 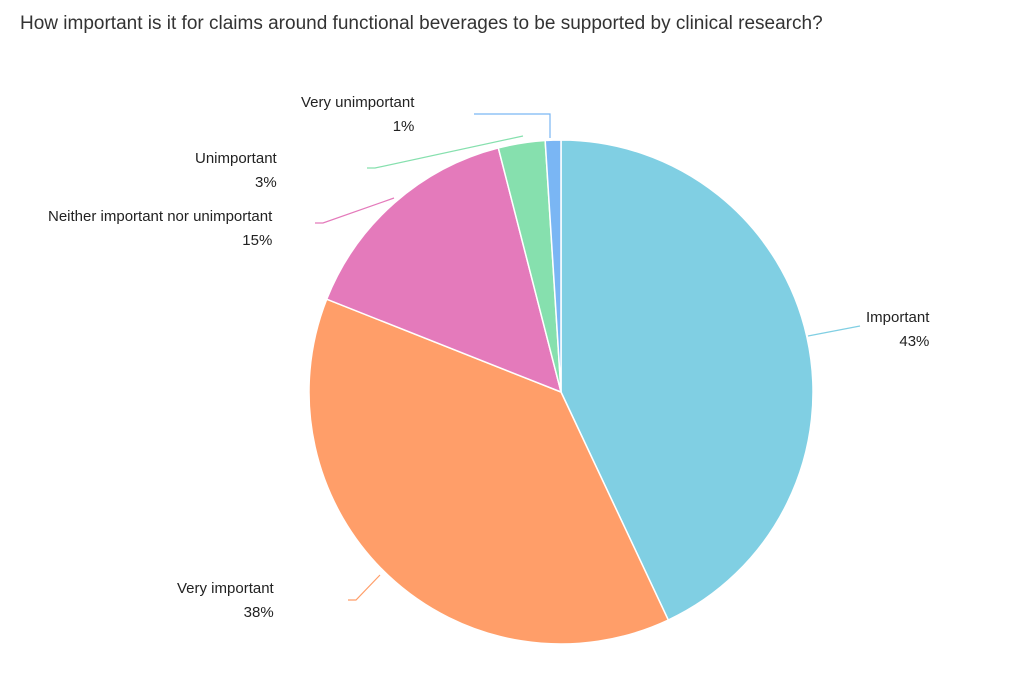 What do you see at coordinates (553, 266) in the screenshot?
I see `pie-slice-very-unimportant` at bounding box center [553, 266].